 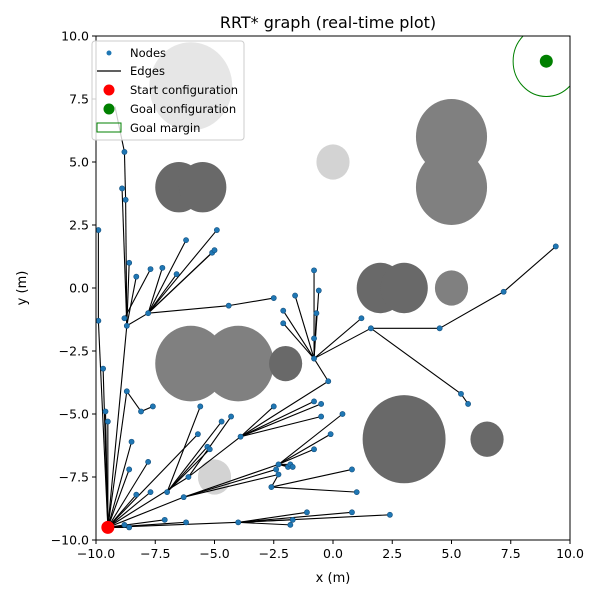 I want to click on x-tick-label: 2.5, so click(x=392, y=553).